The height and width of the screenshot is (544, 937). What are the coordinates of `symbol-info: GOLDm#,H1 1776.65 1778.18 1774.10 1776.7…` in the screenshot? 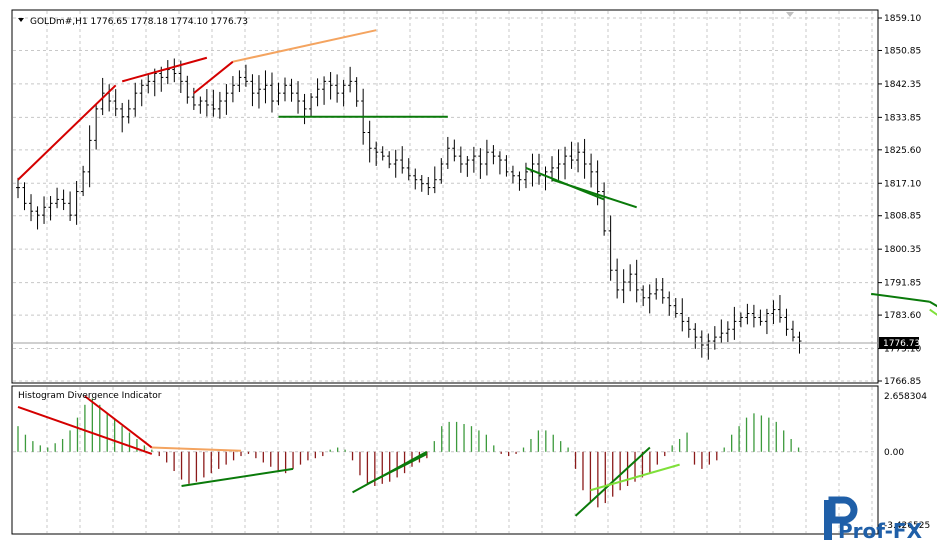 It's located at (139, 22).